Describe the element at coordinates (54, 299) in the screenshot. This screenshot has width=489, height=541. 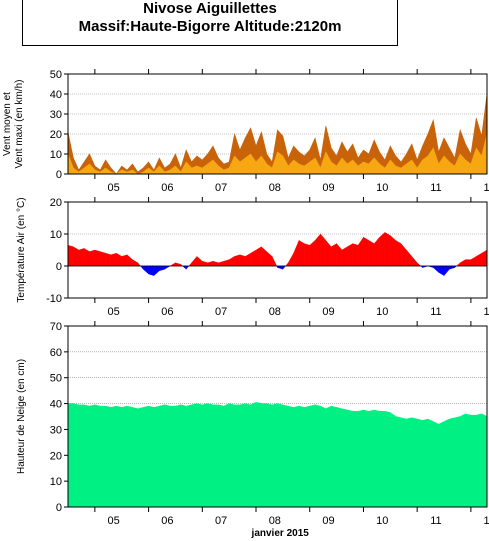
I see `y-tick-label: -10` at that location.